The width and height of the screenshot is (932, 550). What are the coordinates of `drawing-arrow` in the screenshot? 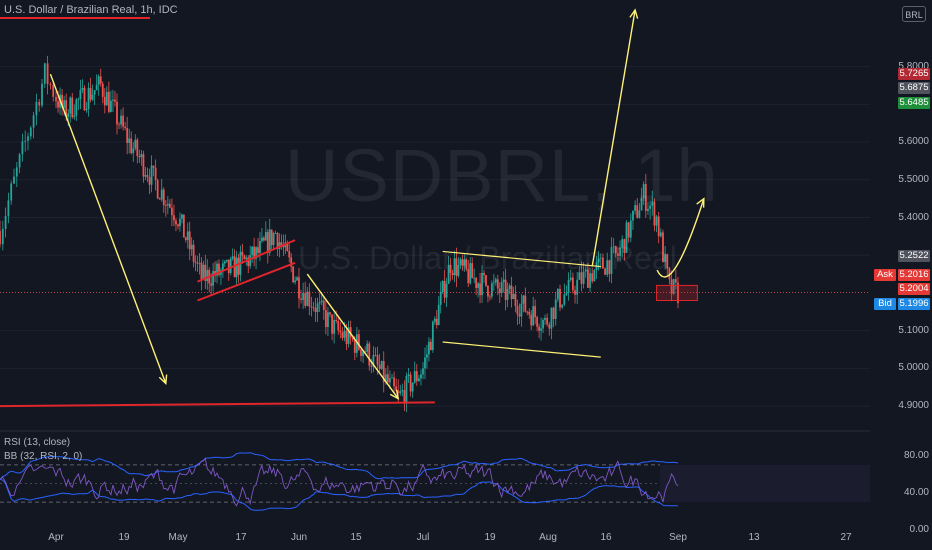 It's located at (613, 138).